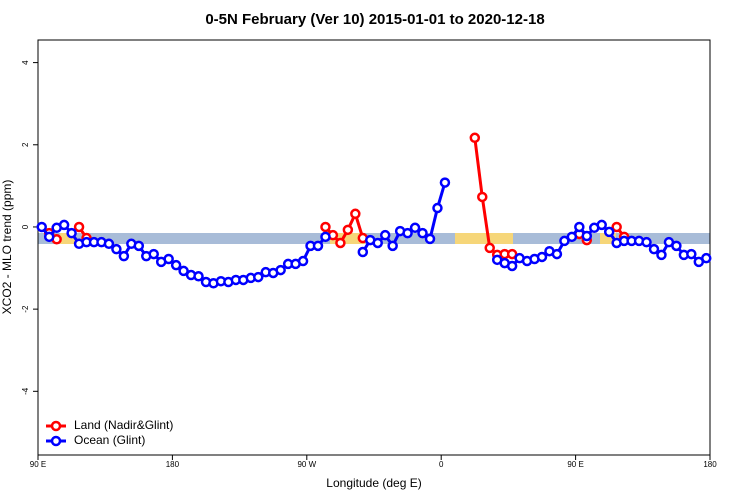  I want to click on legend-label: Land (Nadir&Glint), so click(123, 425).